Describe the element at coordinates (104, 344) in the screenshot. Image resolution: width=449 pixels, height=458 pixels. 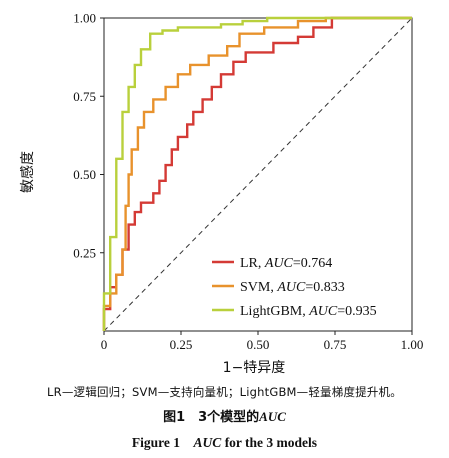
I see `x-tick-label: 0` at that location.